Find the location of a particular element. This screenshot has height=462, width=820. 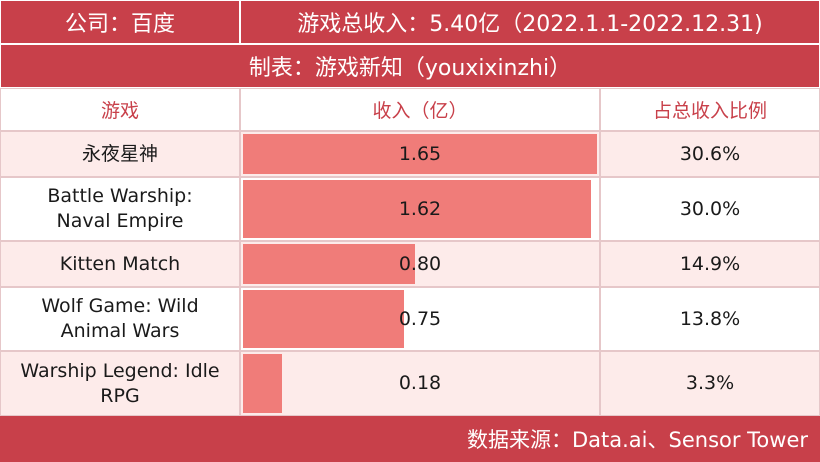

revenue-value: 0.75 is located at coordinates (420, 318).